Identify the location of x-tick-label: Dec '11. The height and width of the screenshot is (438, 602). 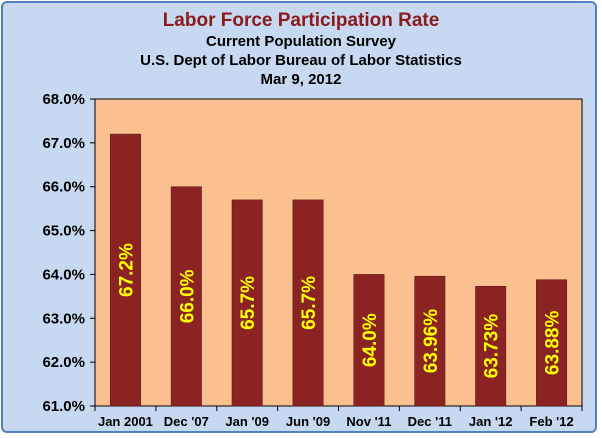
(430, 421).